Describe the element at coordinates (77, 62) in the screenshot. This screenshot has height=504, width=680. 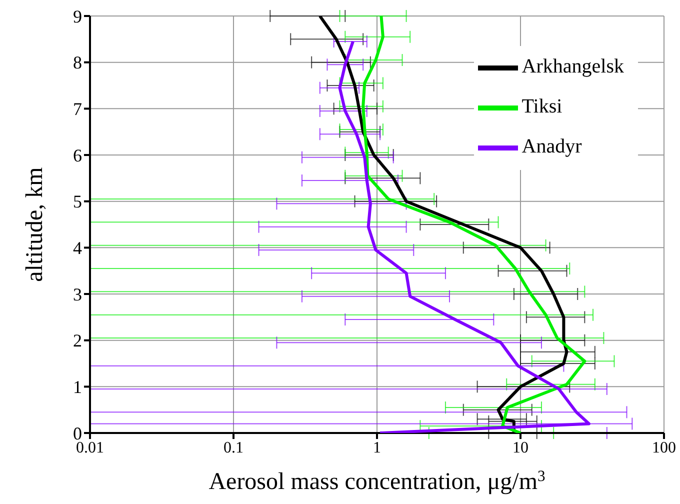
I see `y-tick-label: 8` at that location.